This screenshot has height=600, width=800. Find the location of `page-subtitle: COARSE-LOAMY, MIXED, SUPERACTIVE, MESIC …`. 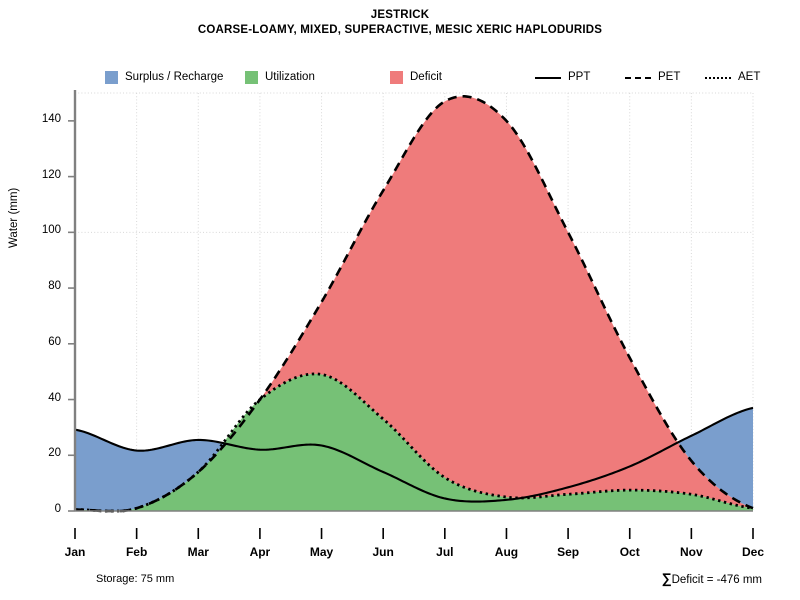

page-subtitle: COARSE-LOAMY, MIXED, SUPERACTIVE, MESIC … is located at coordinates (400, 30).